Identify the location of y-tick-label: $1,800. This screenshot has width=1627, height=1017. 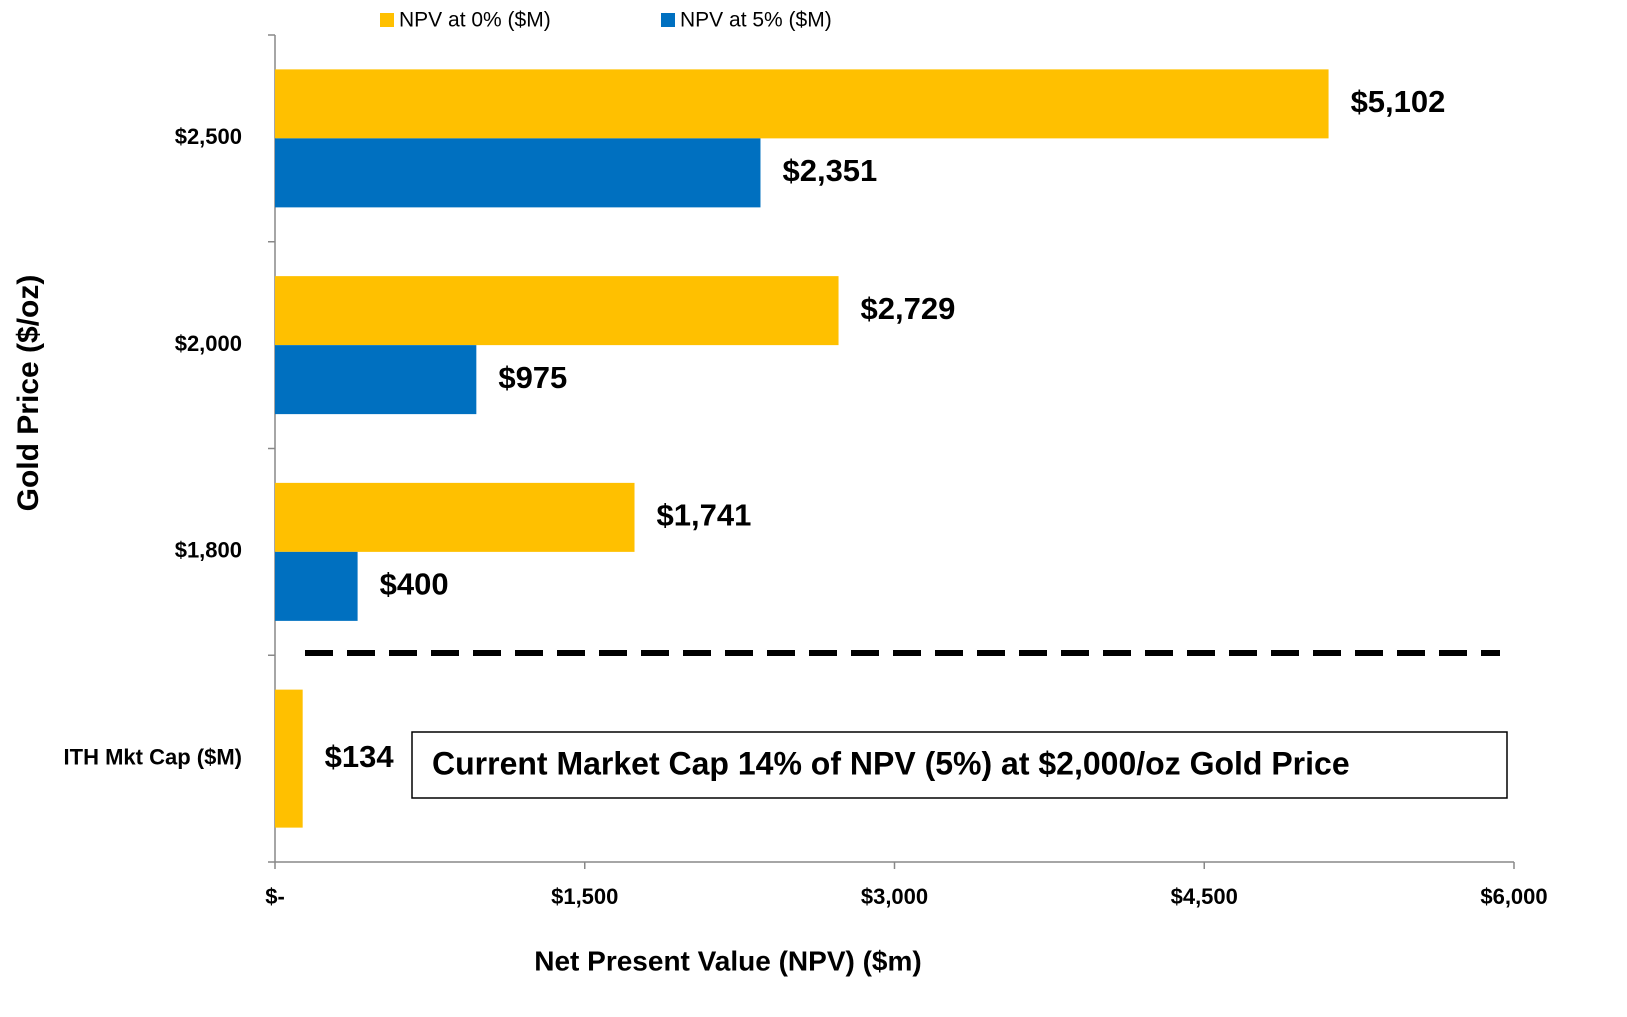
(208, 550).